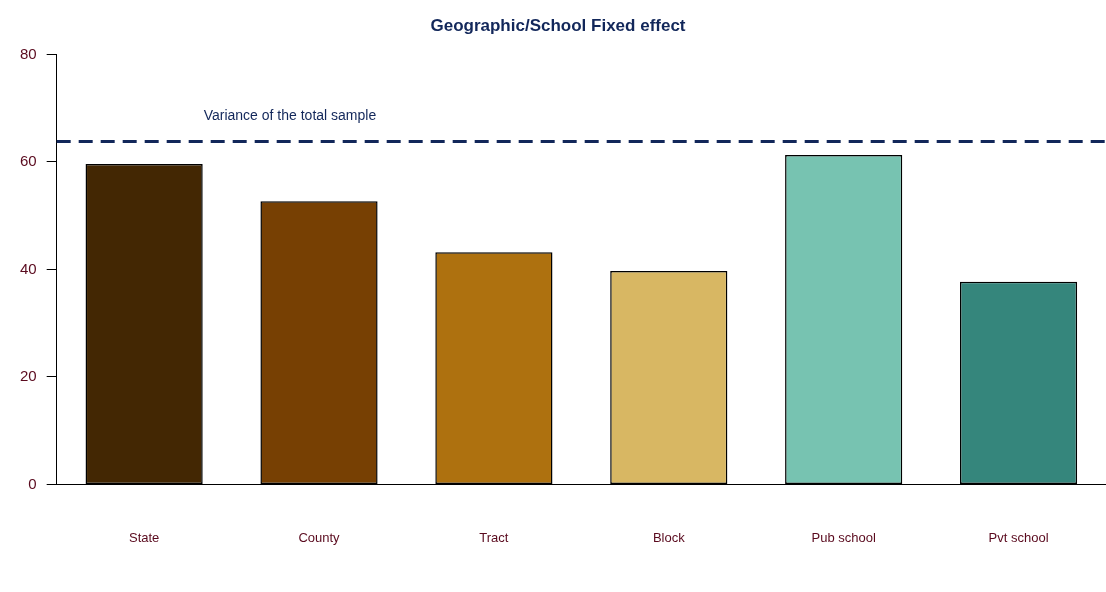 This screenshot has height=592, width=1106. What do you see at coordinates (28, 376) in the screenshot?
I see `y-tick-label: 20` at bounding box center [28, 376].